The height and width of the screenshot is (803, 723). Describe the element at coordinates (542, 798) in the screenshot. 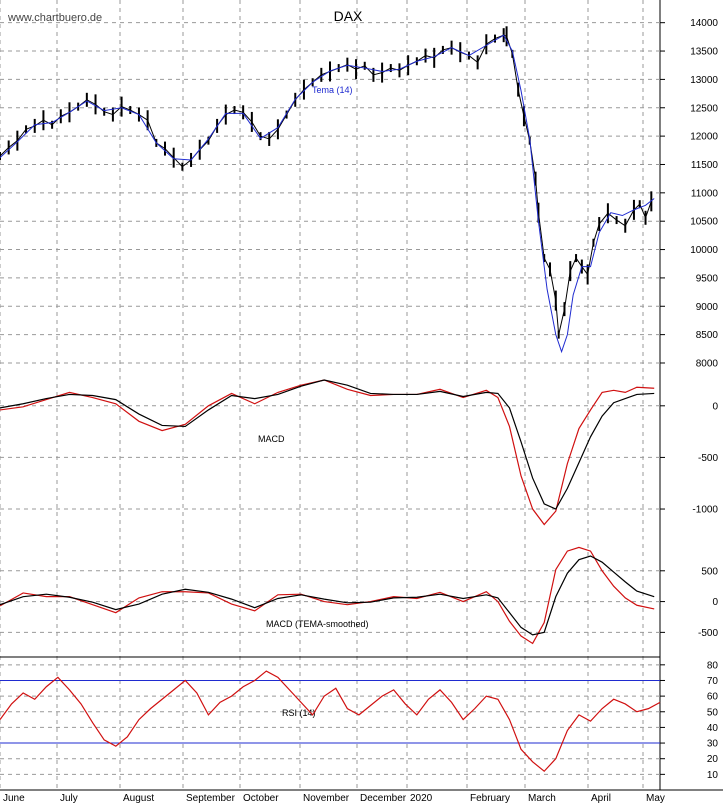

I see `month-label: March` at that location.